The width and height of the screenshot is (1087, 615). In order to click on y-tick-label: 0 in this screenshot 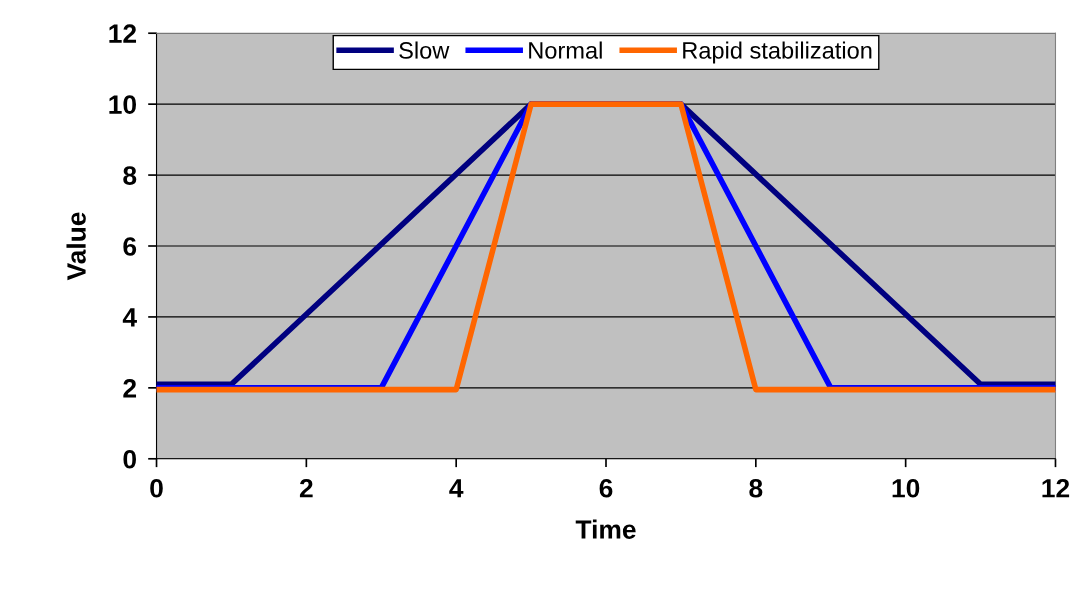, I will do `click(129, 459)`.